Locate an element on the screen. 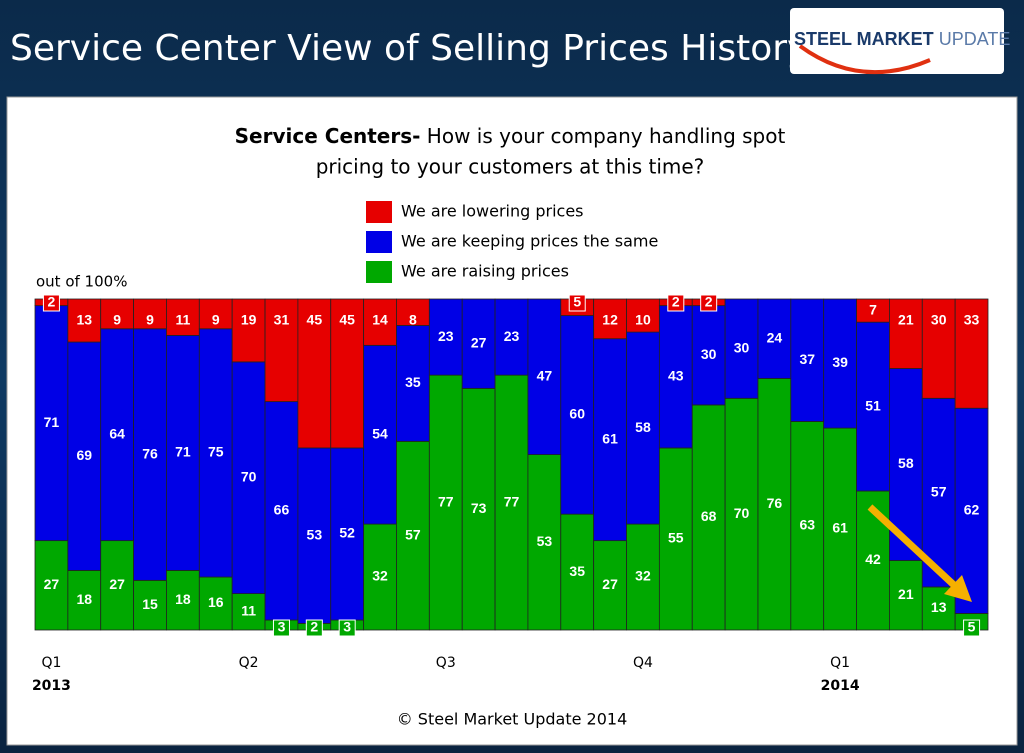  value-label: 16 is located at coordinates (216, 602).